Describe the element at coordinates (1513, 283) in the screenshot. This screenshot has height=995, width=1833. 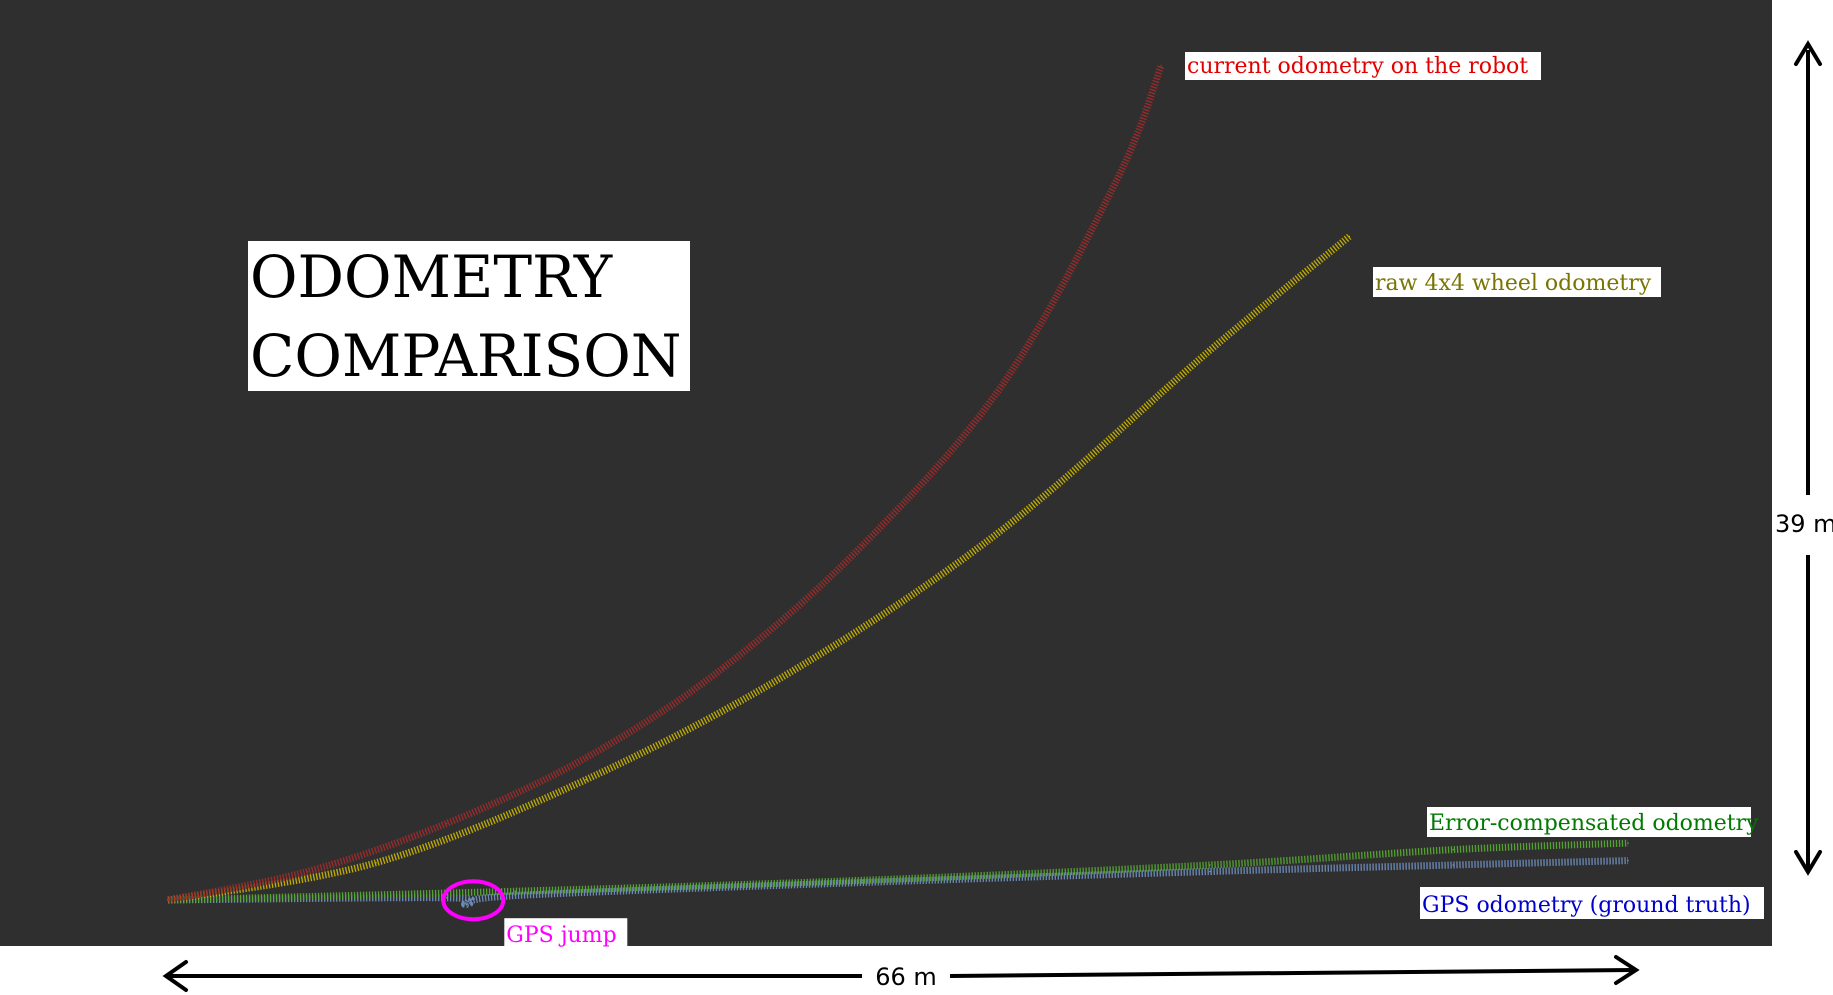
I see `legend-label-text: raw 4x4 wheel odometry` at that location.